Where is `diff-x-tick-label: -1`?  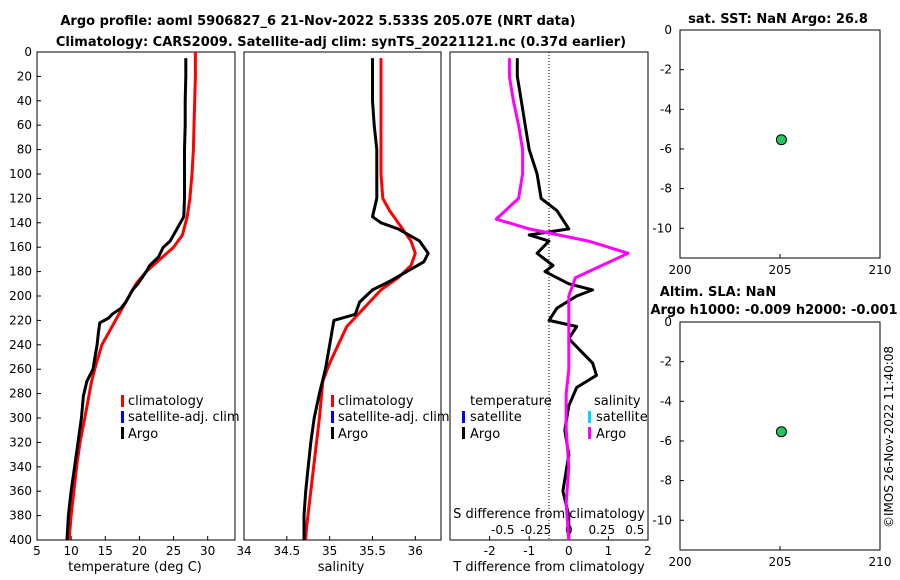
diff-x-tick-label: -1 is located at coordinates (529, 551).